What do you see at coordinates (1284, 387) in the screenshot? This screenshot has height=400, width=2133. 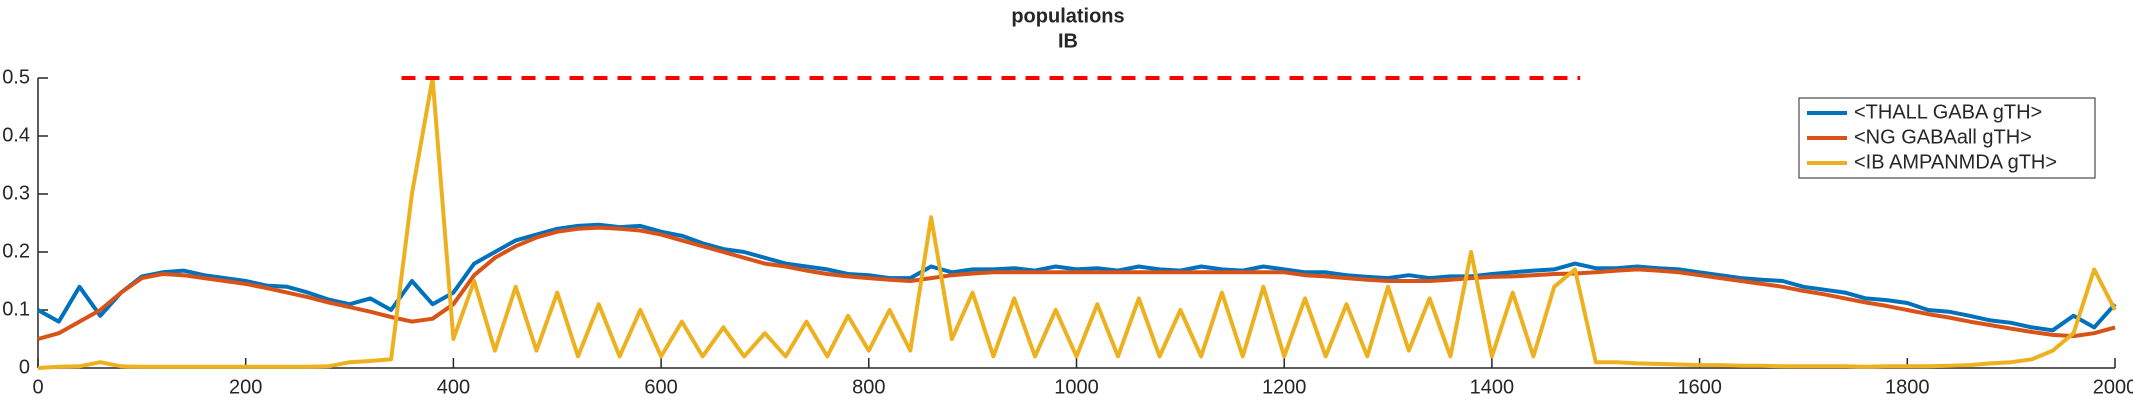 I see `x-tick-label: 1200` at bounding box center [1284, 387].